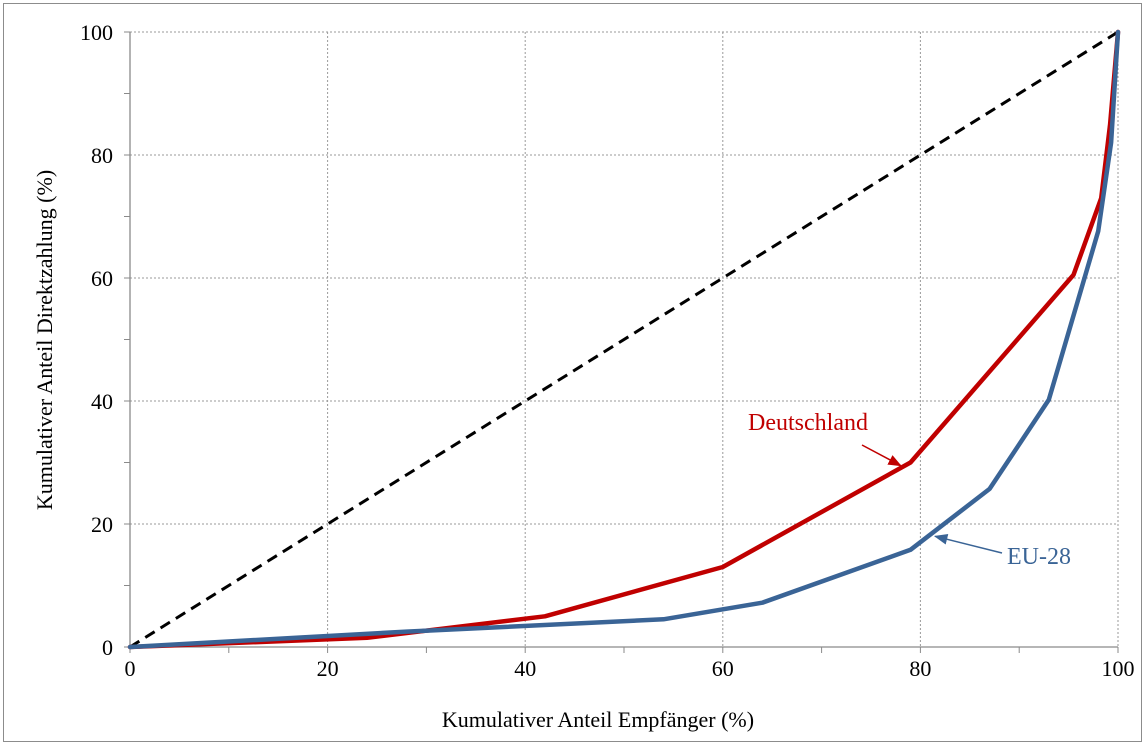 Image resolution: width=1147 pixels, height=747 pixels. What do you see at coordinates (96, 32) in the screenshot?
I see `y-tick-label: 100` at bounding box center [96, 32].